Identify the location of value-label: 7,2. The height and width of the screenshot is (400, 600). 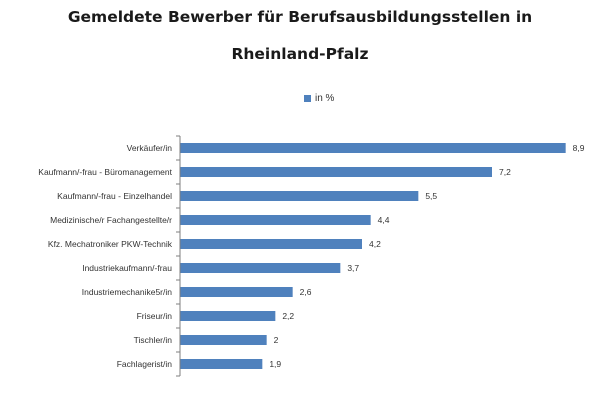
(505, 172).